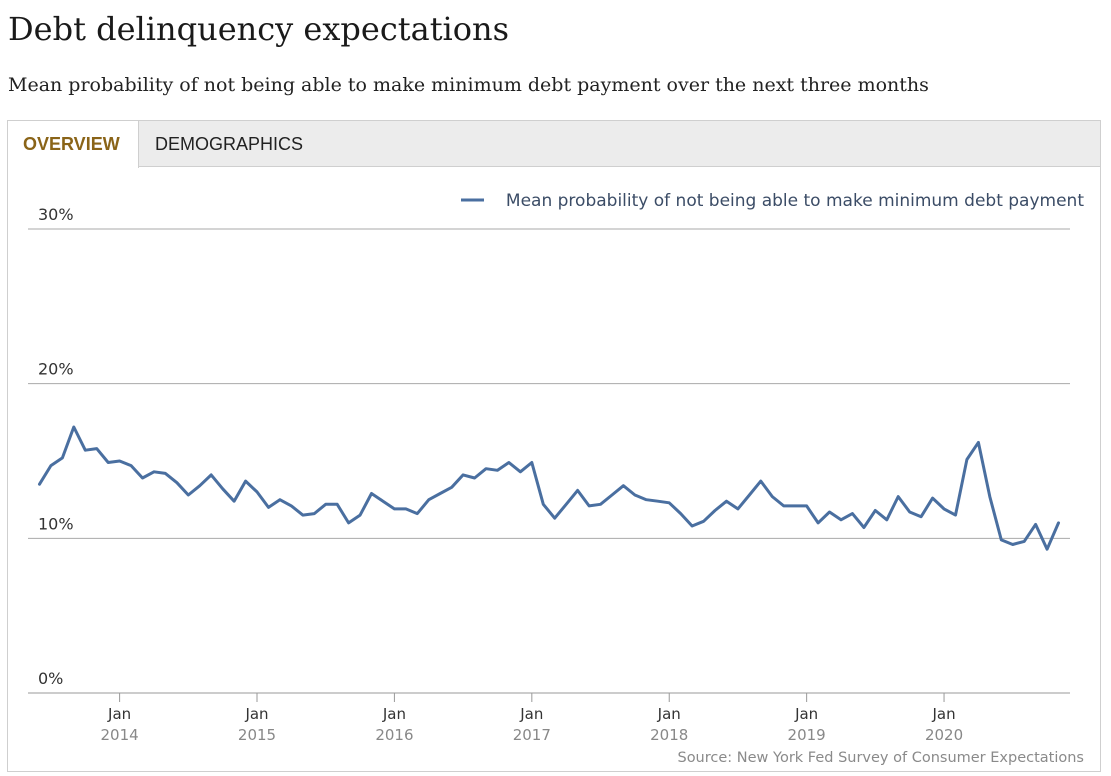 The width and height of the screenshot is (1111, 776). What do you see at coordinates (56, 214) in the screenshot?
I see `y-tick-label: 30%` at bounding box center [56, 214].